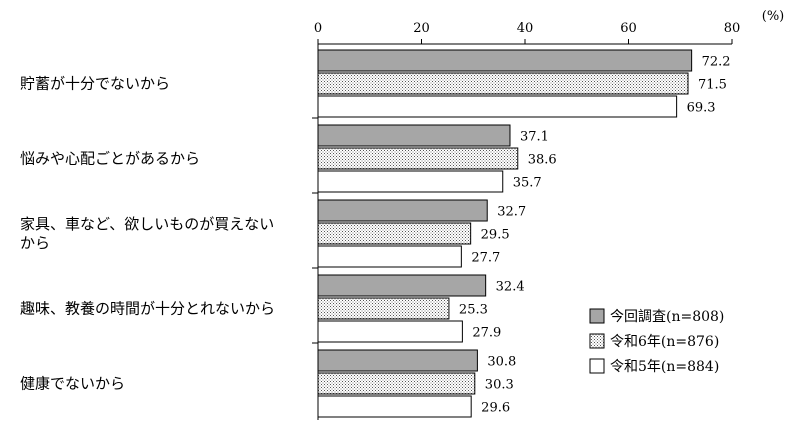 This screenshot has height=431, width=800. What do you see at coordinates (511, 212) in the screenshot?
I see `data-label: 32.7` at bounding box center [511, 212].